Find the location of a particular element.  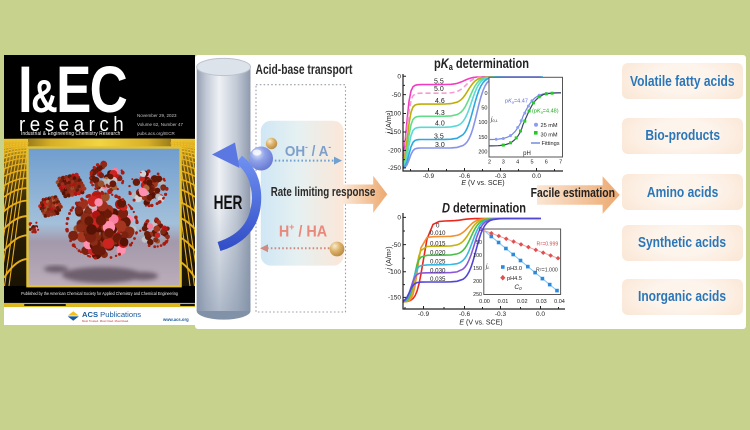

svg-text: 2 is located at coordinates (489, 163).